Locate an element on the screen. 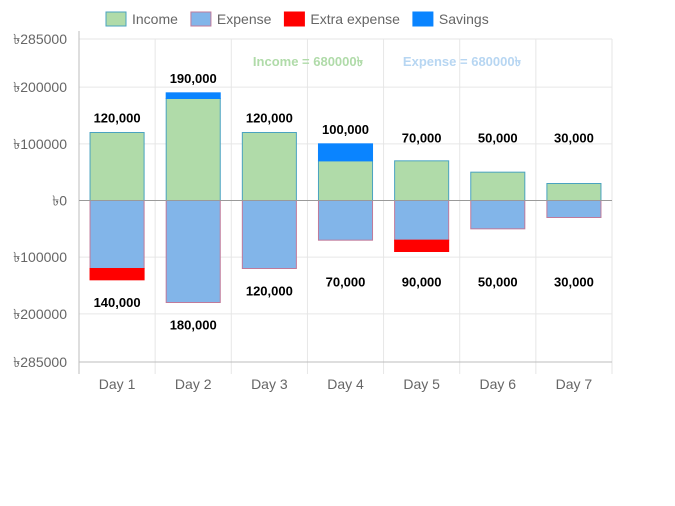  x-axis-ticks: Day 1 Day 2 Day 3 Day 4 Day 5 Day 6 Day 7 is located at coordinates (346, 384).